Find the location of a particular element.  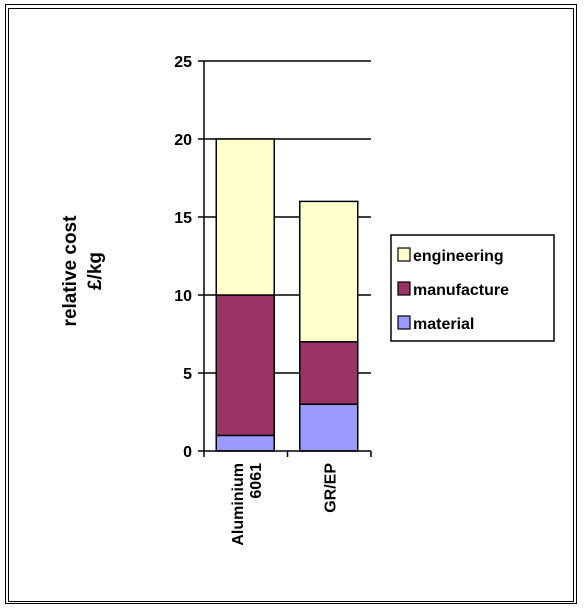

legend-box is located at coordinates (472, 288).